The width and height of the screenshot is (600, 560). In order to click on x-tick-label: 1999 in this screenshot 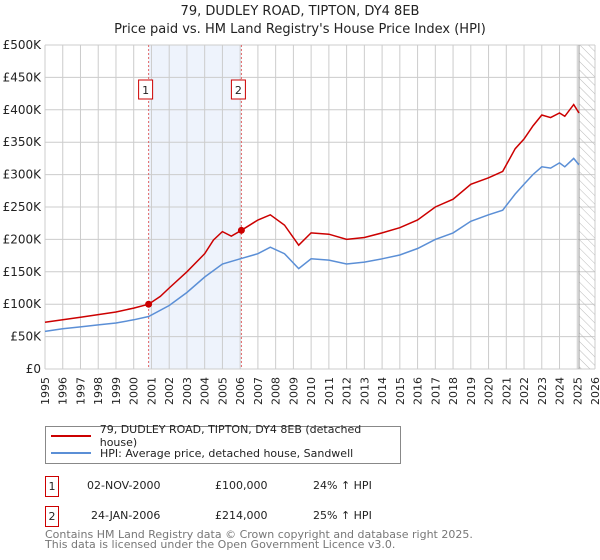, I will do `click(116, 391)`.